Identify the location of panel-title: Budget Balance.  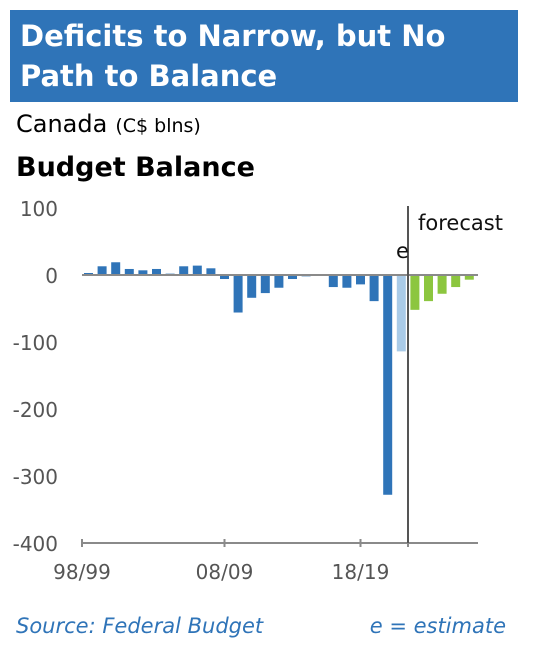
(135, 167).